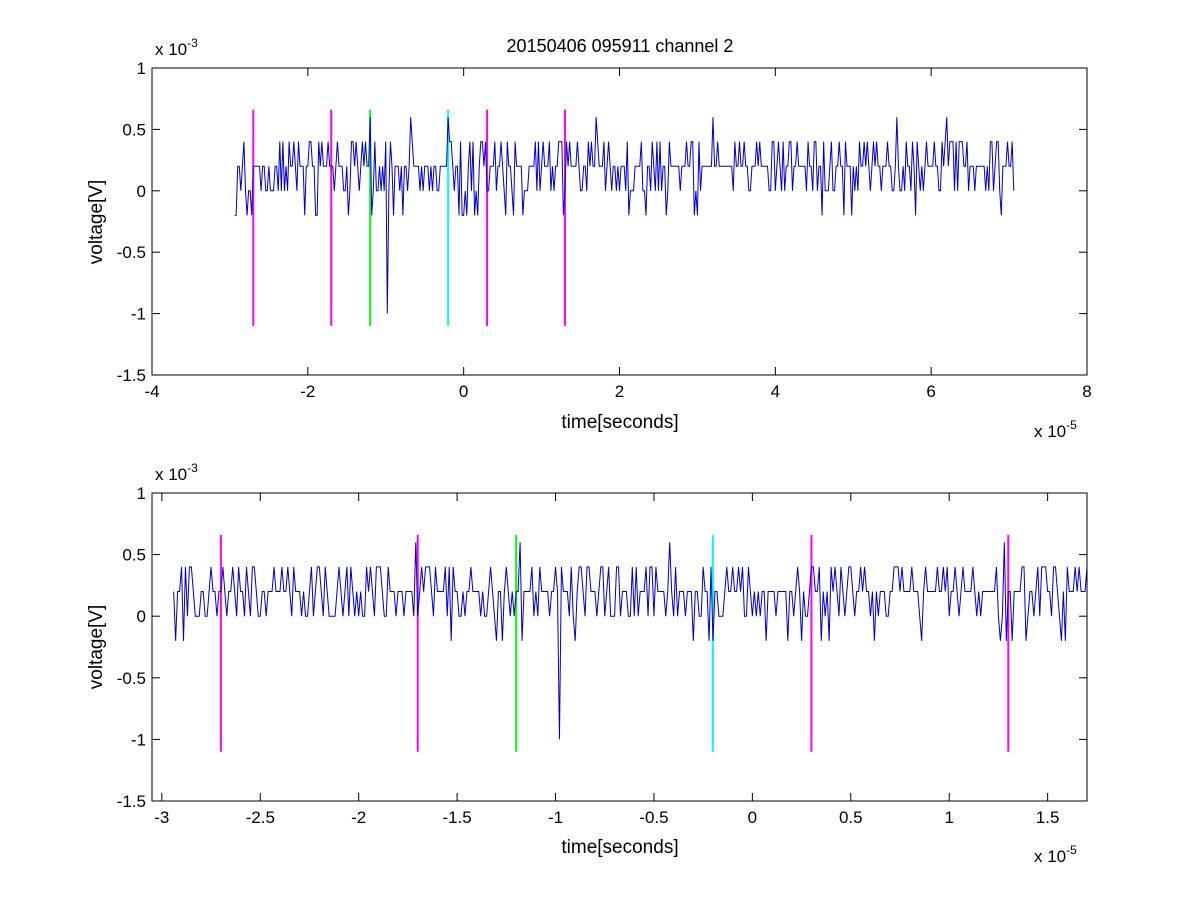 This screenshot has height=900, width=1200. What do you see at coordinates (851, 817) in the screenshot?
I see `bottom-x-tick-label-8: 0.5` at bounding box center [851, 817].